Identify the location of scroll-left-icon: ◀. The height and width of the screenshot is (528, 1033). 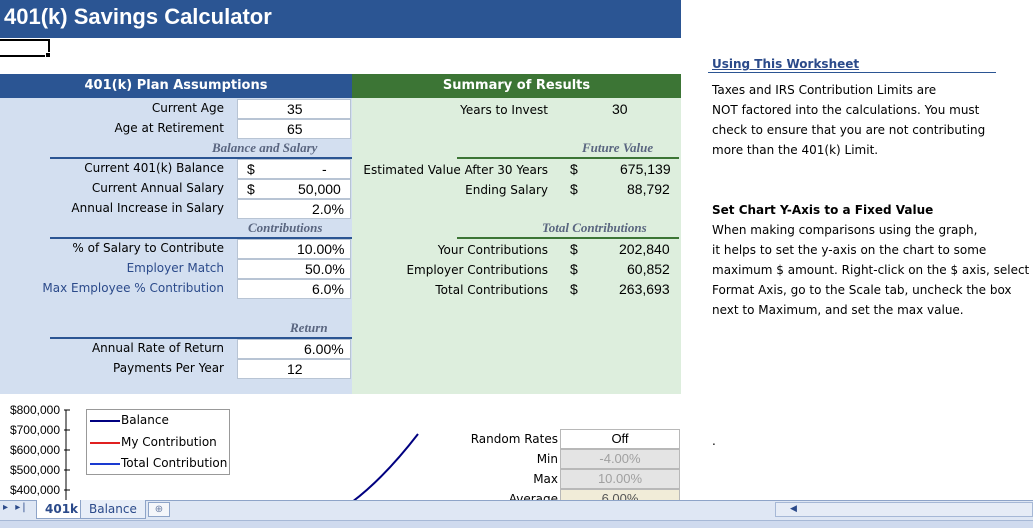
(793, 509).